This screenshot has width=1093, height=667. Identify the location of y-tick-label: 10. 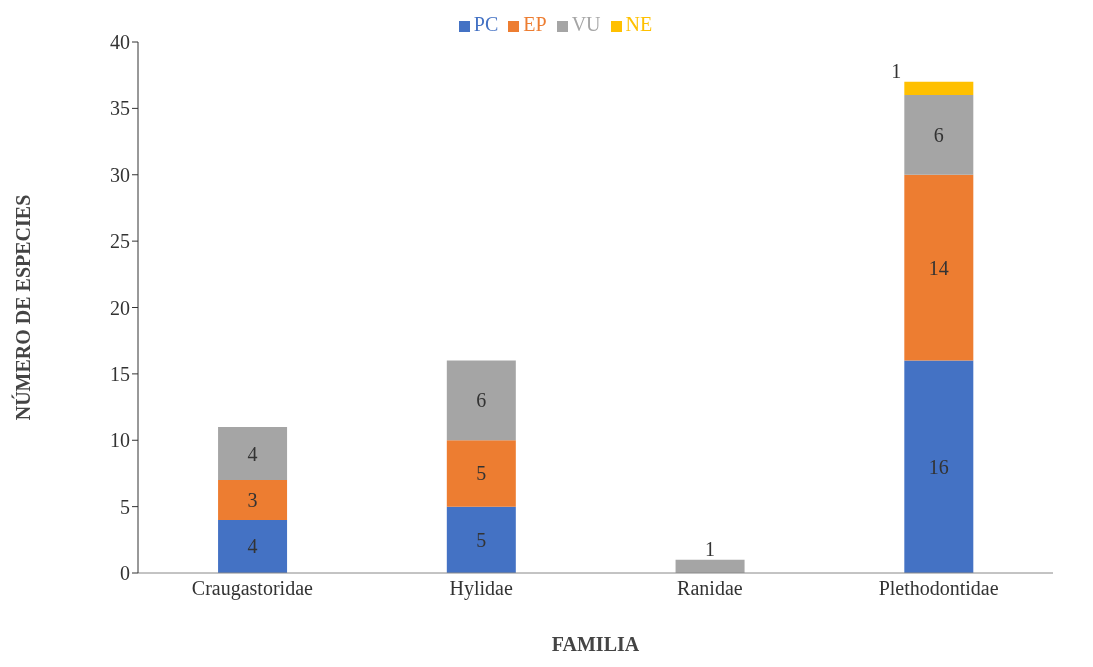
(120, 440).